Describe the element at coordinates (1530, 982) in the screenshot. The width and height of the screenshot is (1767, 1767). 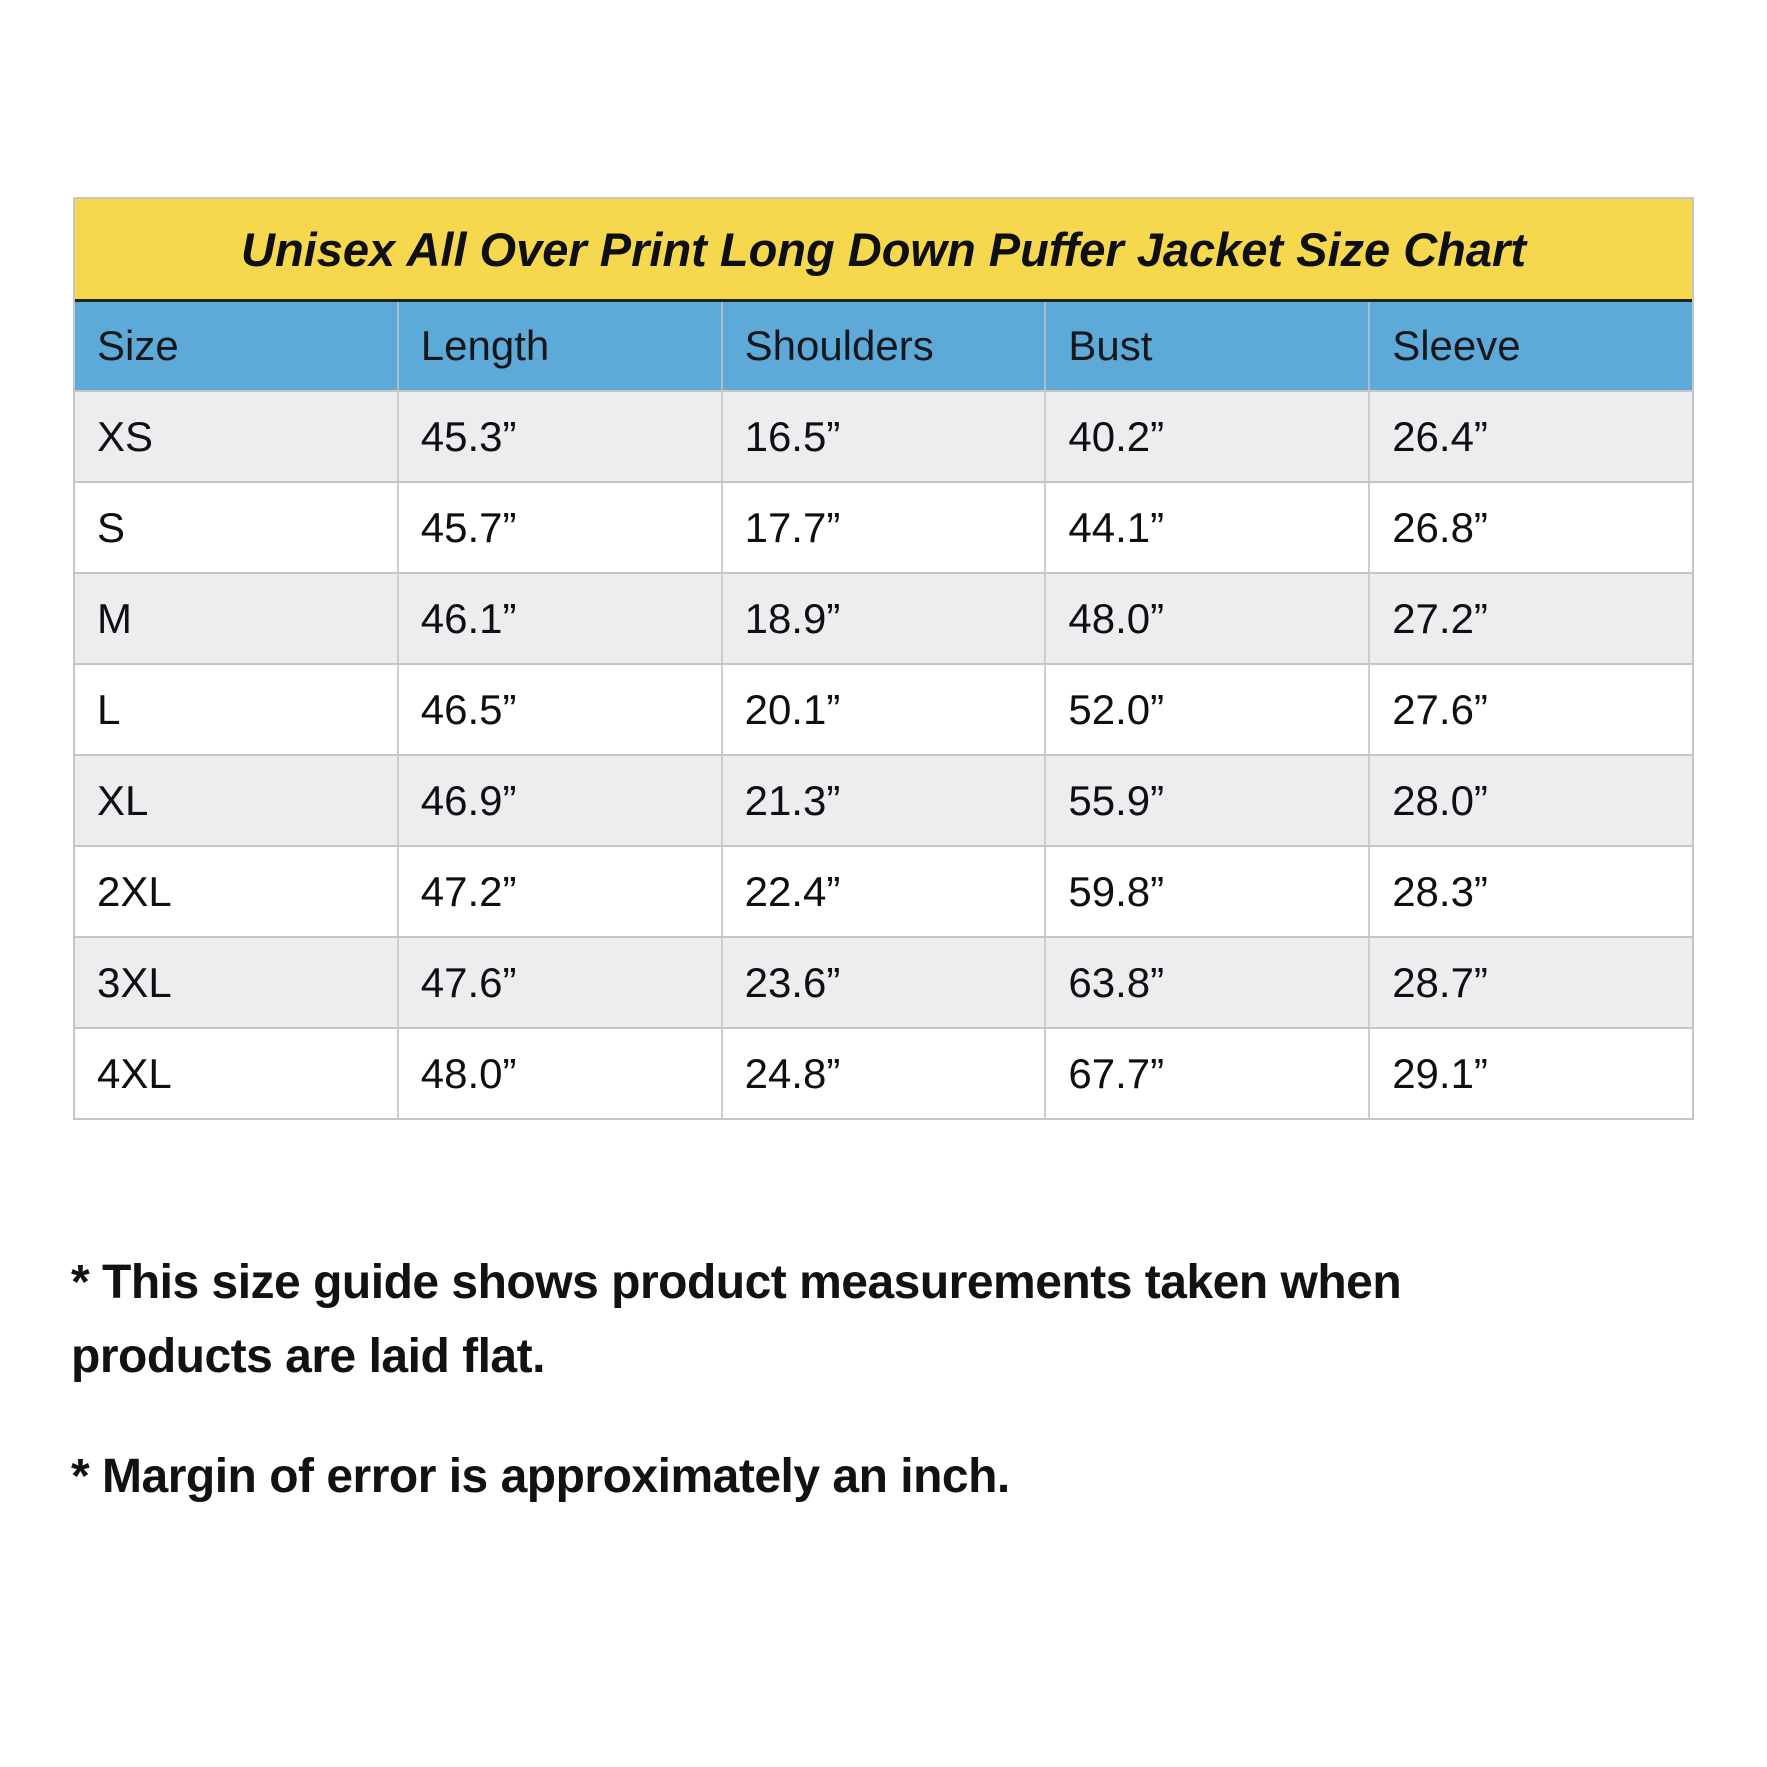
I see `measurement-value: 28.7”` at that location.